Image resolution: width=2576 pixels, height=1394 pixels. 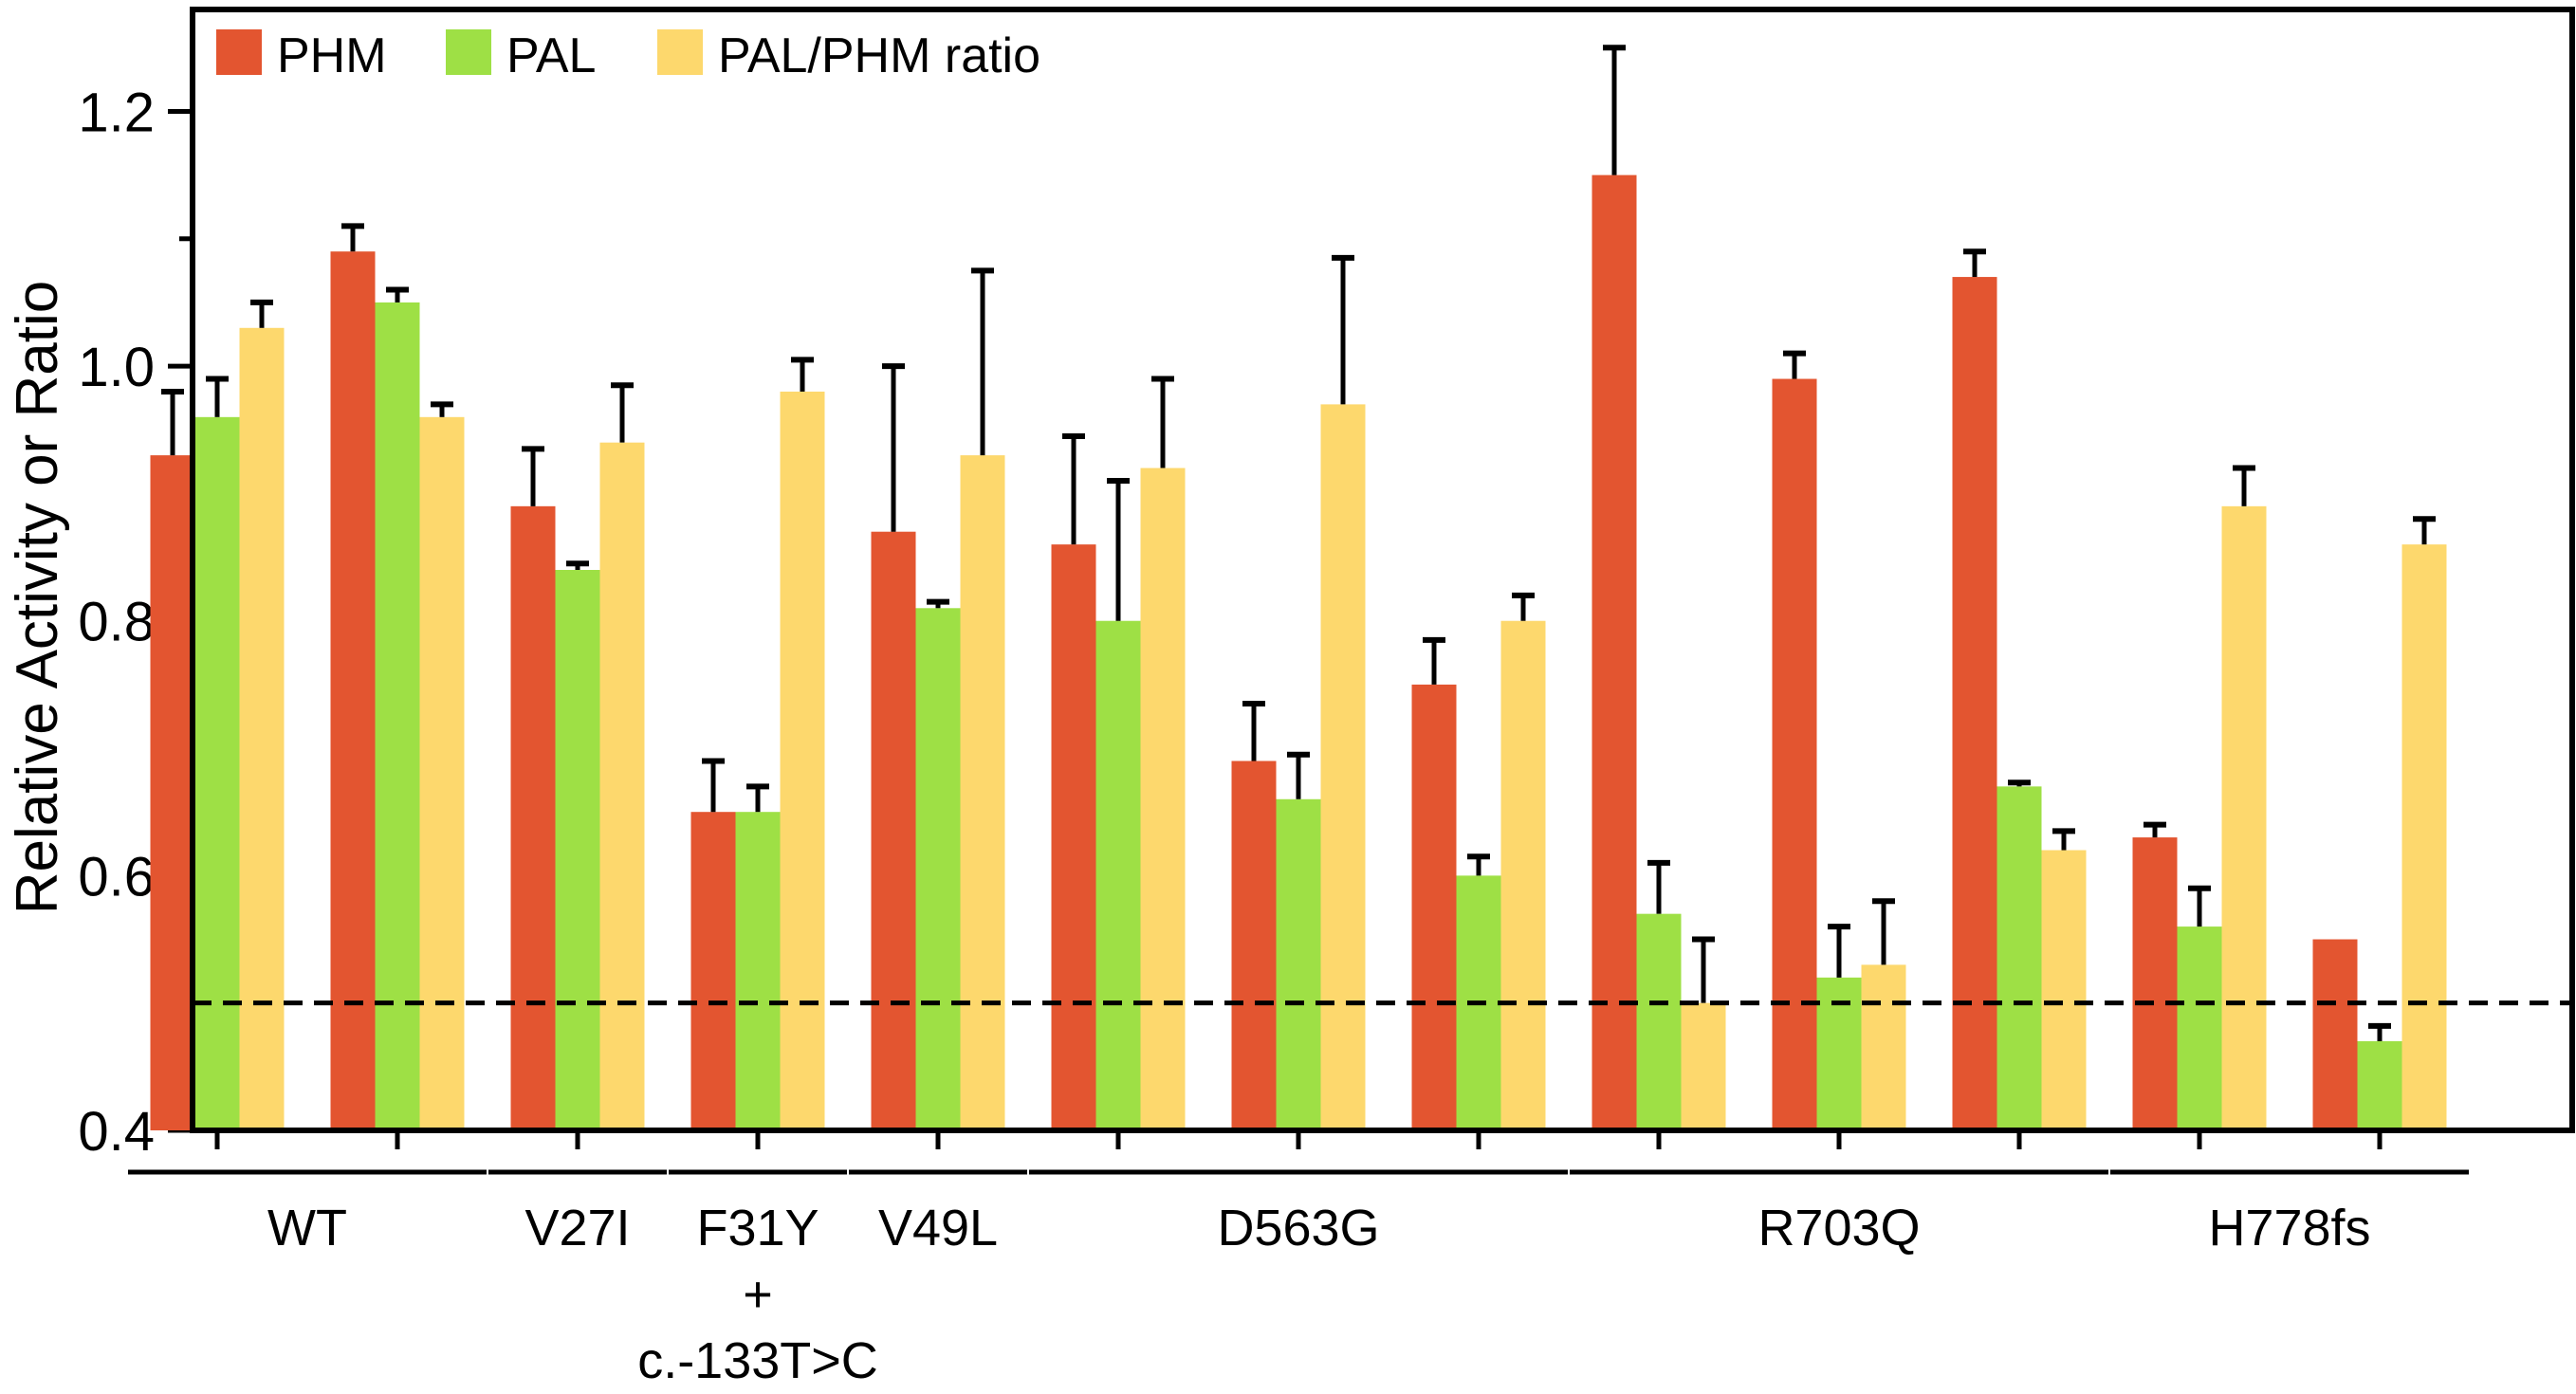 I want to click on x-axis-ticks, so click(x=1298, y=1139).